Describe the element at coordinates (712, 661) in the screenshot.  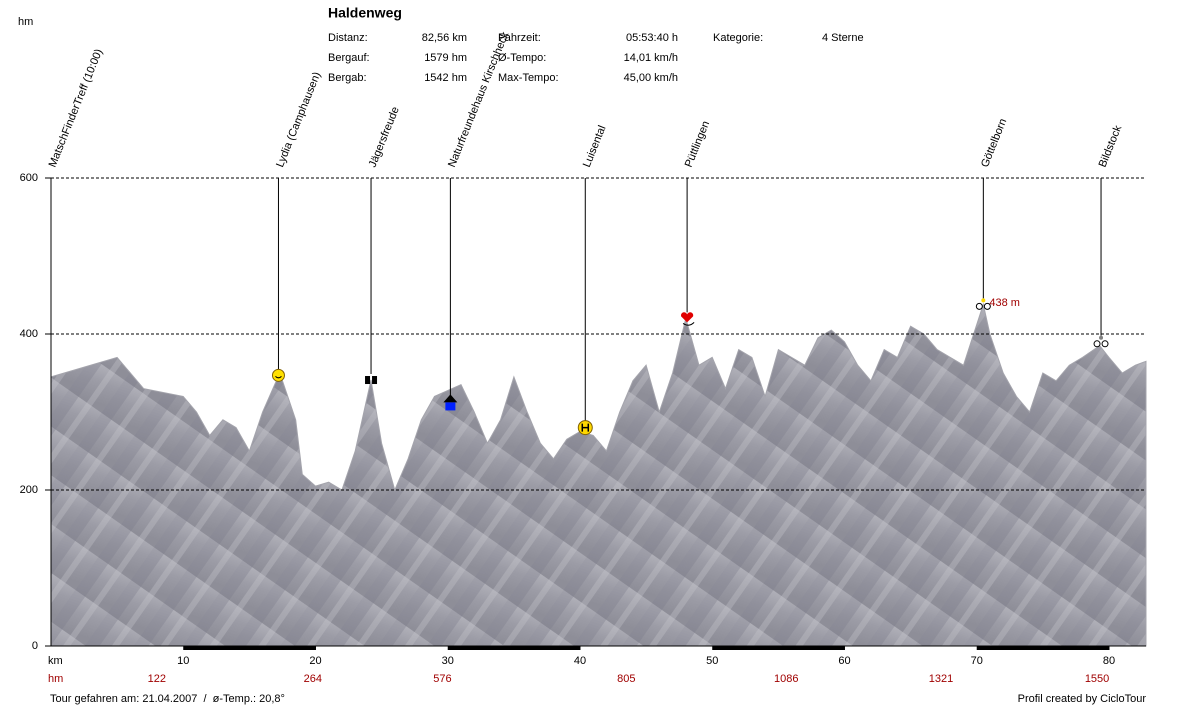
I see `x-tick-label: 50` at that location.